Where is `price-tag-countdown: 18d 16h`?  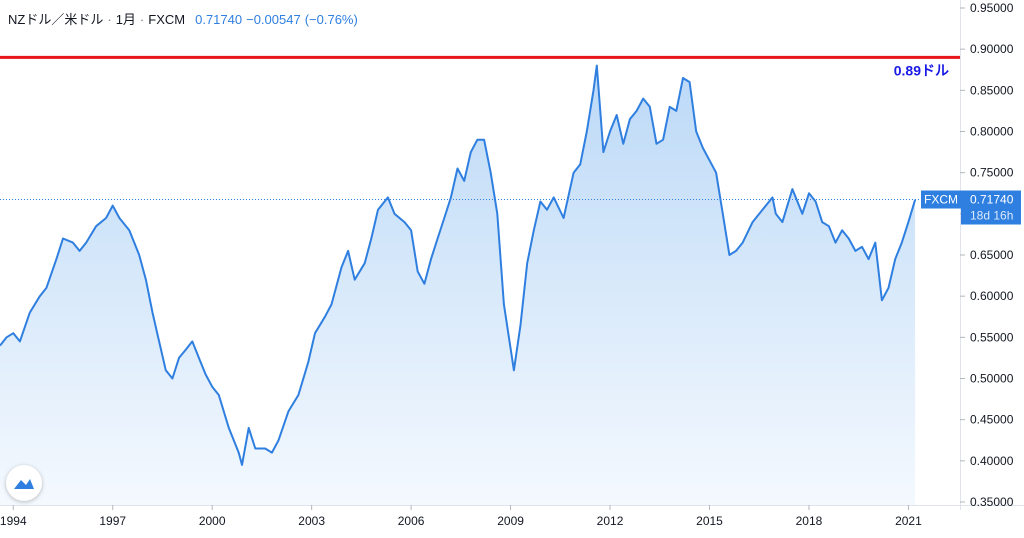 price-tag-countdown: 18d 16h is located at coordinates (991, 216).